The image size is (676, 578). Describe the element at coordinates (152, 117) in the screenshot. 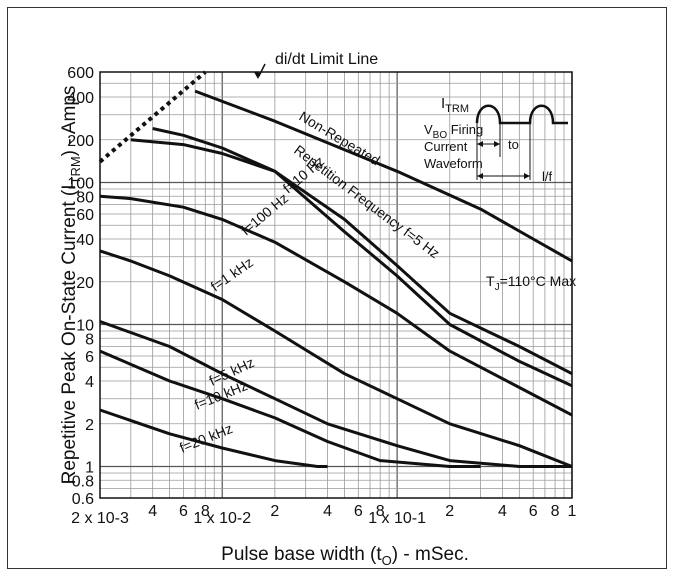

I see `series-di-dt-limit-line` at that location.